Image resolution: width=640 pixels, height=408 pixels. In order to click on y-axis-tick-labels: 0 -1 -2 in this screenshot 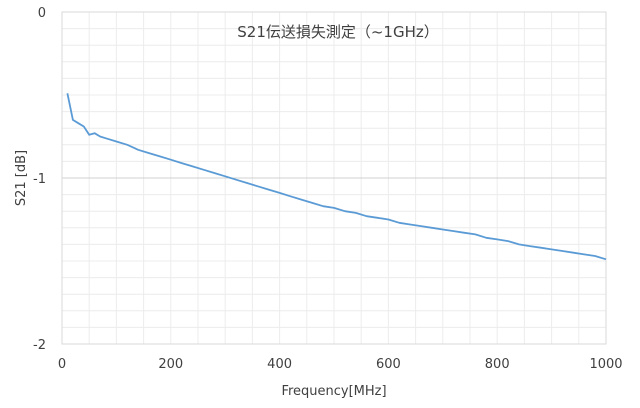, I will do `click(39, 179)`.